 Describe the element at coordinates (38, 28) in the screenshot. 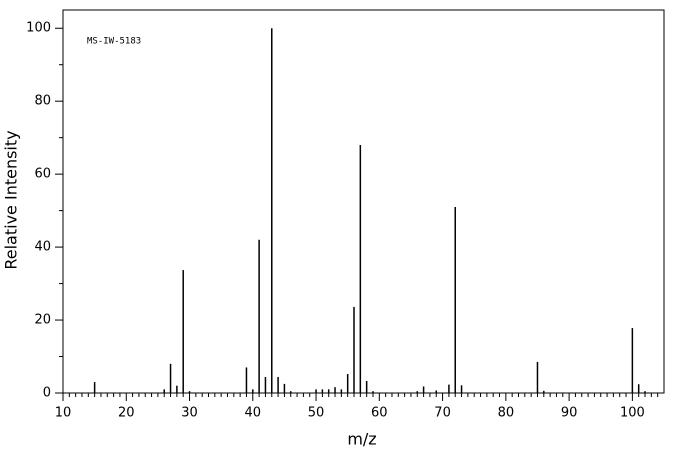

I see `y-tick-label: 100` at that location.